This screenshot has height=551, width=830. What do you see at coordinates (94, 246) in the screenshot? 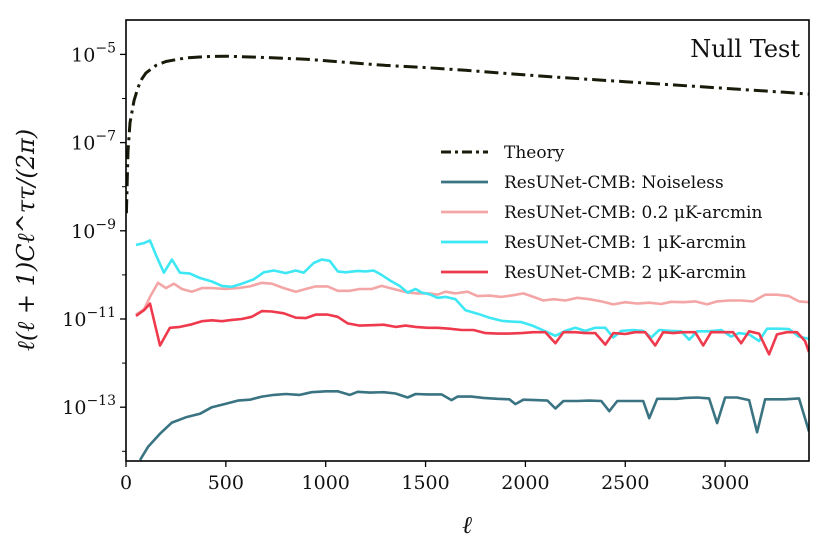
I see `y-axis: 10⁻¹³ 10⁻¹¹ 10⁻⁹ 10⁻⁷ 10⁻⁵` at bounding box center [94, 246].